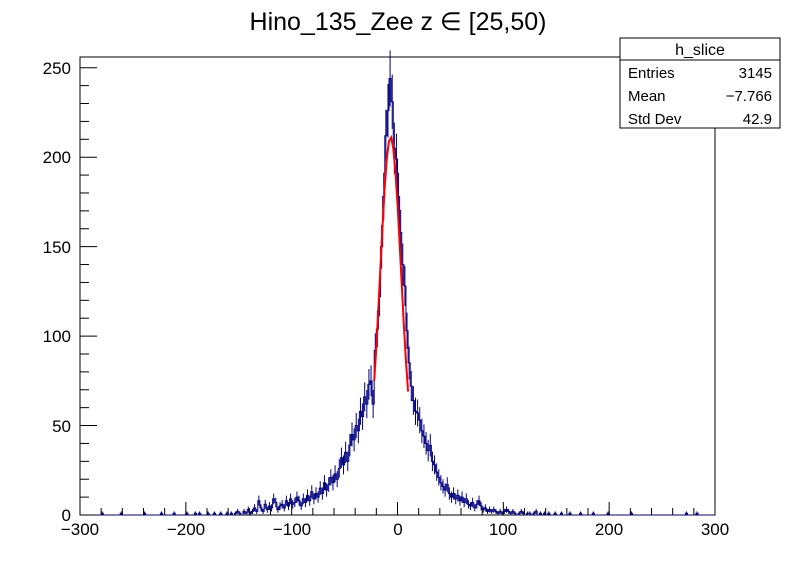  What do you see at coordinates (70, 292) in the screenshot?
I see `y-axis: 0 50 100 150 200 250` at bounding box center [70, 292].